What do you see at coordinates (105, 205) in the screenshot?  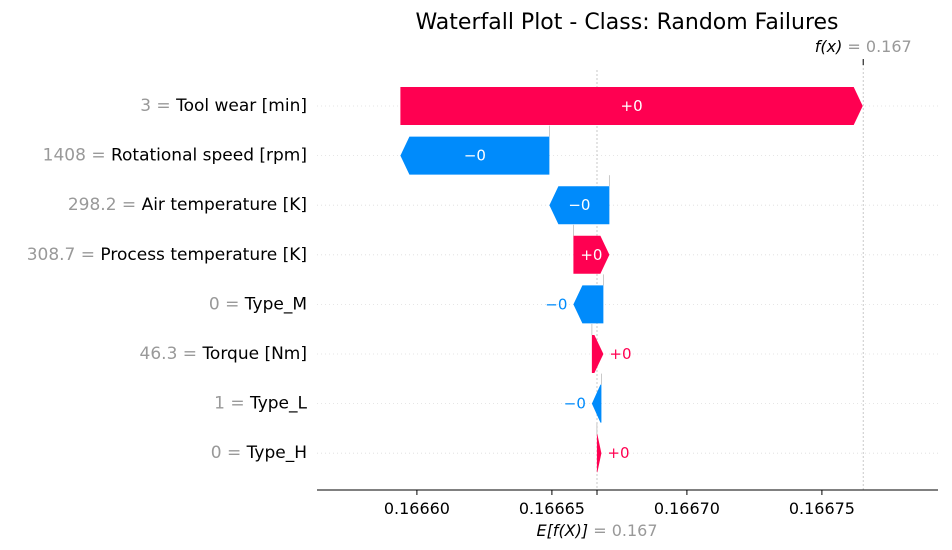 I see `feature-value: 298.2 =` at bounding box center [105, 205].